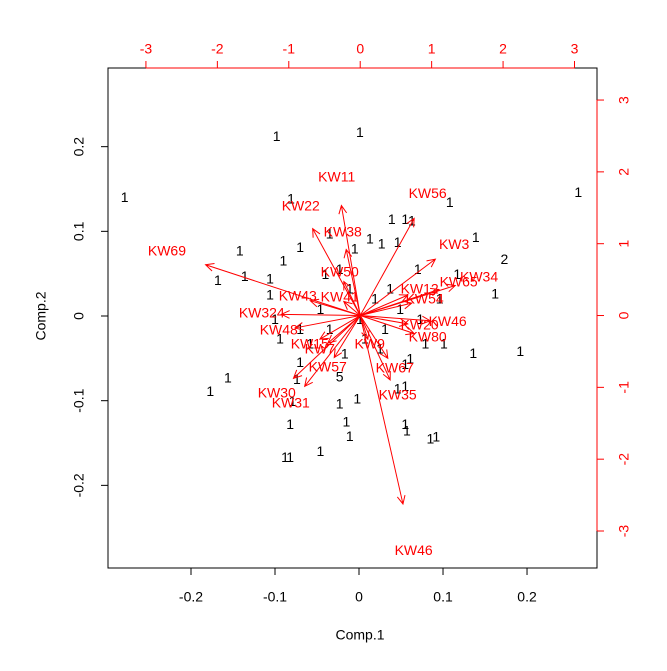  I want to click on x2-tick-label: 3, so click(575, 49).